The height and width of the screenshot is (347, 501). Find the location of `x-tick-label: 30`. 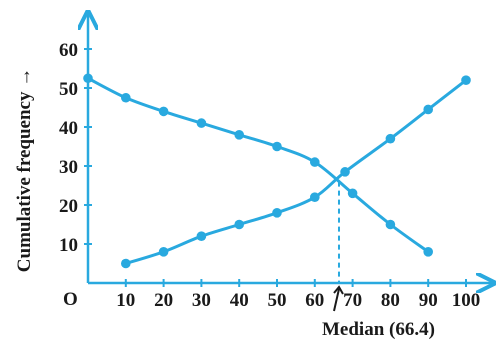

x-tick-label: 30 is located at coordinates (201, 300).